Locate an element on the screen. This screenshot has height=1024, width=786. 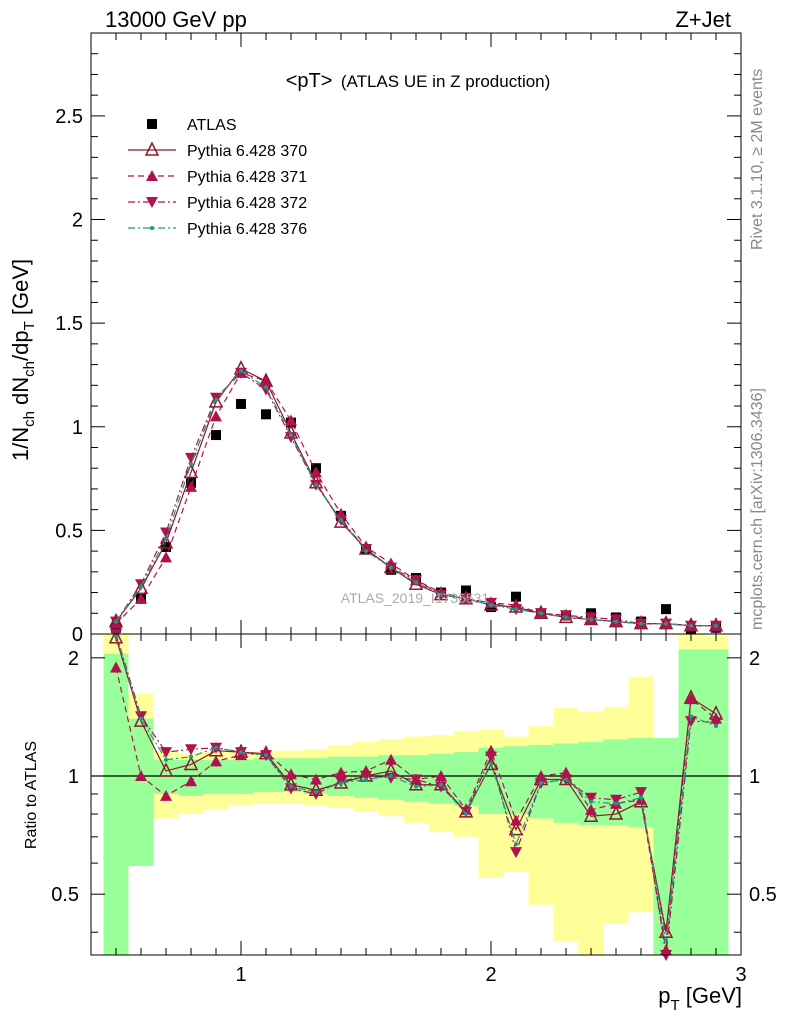
x-tick-label: 3 is located at coordinates (740, 975).